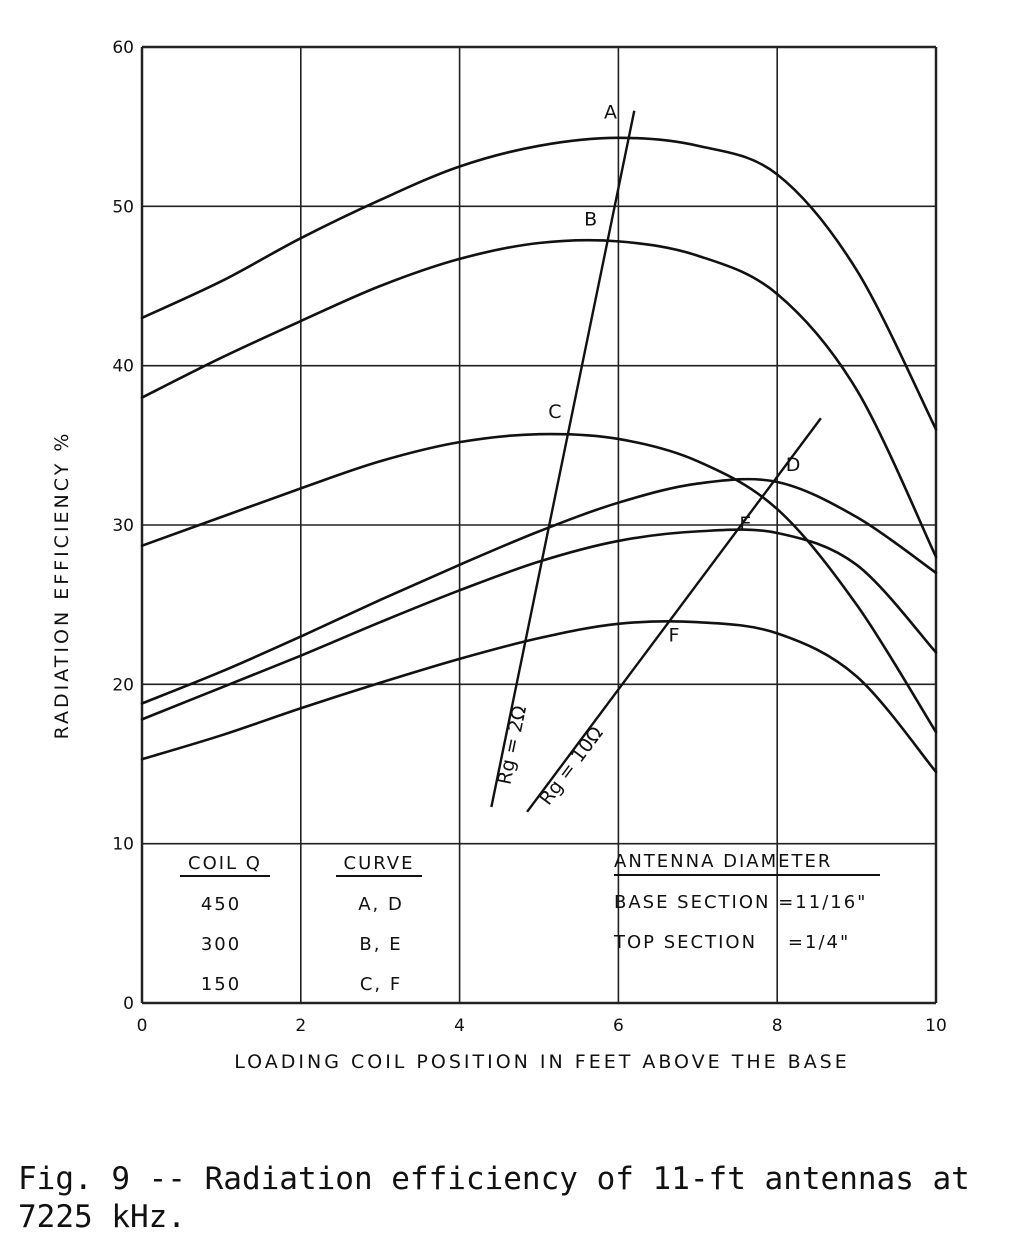  I want to click on y-tick-label-40: 40, so click(123, 367).